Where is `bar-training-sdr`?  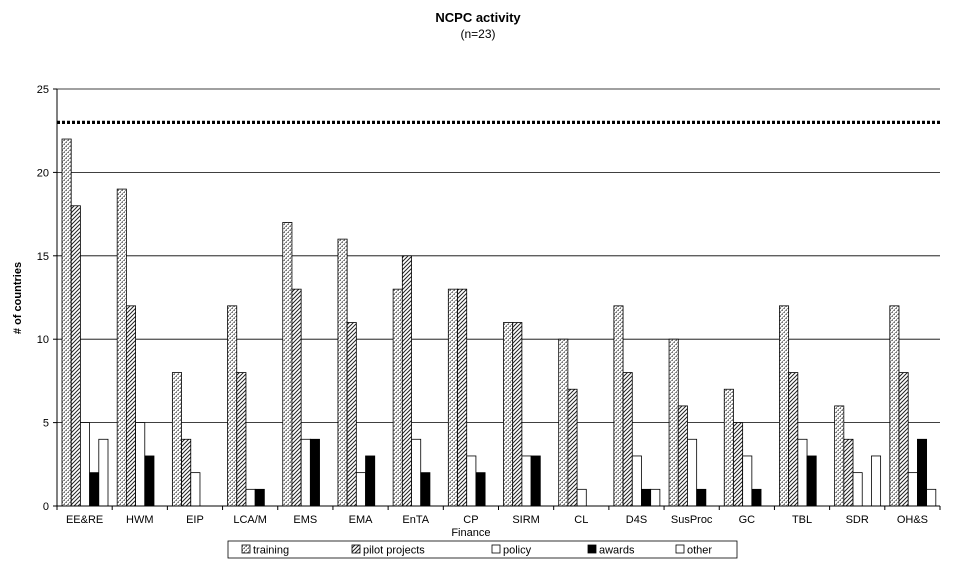
bar-training-sdr is located at coordinates (839, 456).